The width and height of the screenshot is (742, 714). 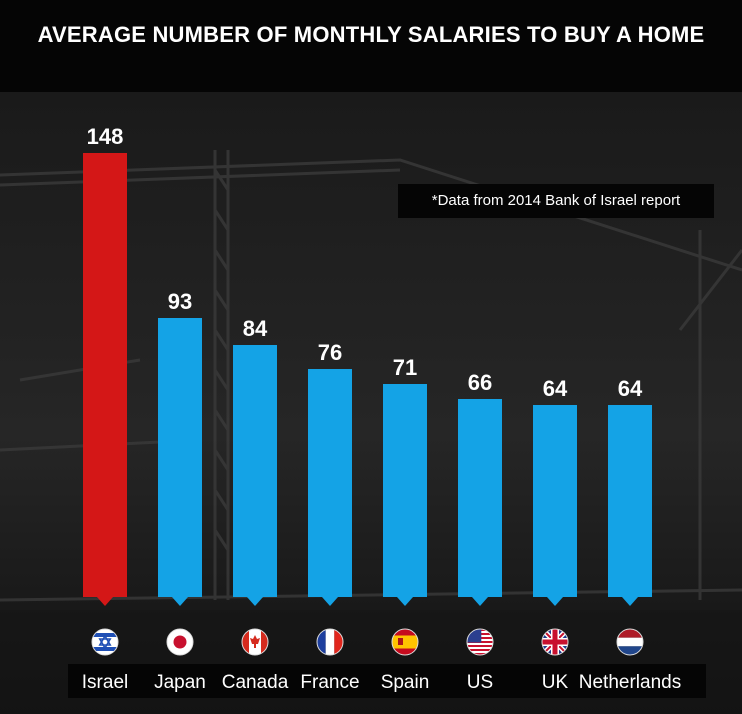 What do you see at coordinates (255, 601) in the screenshot?
I see `bar-pointer-canada` at bounding box center [255, 601].